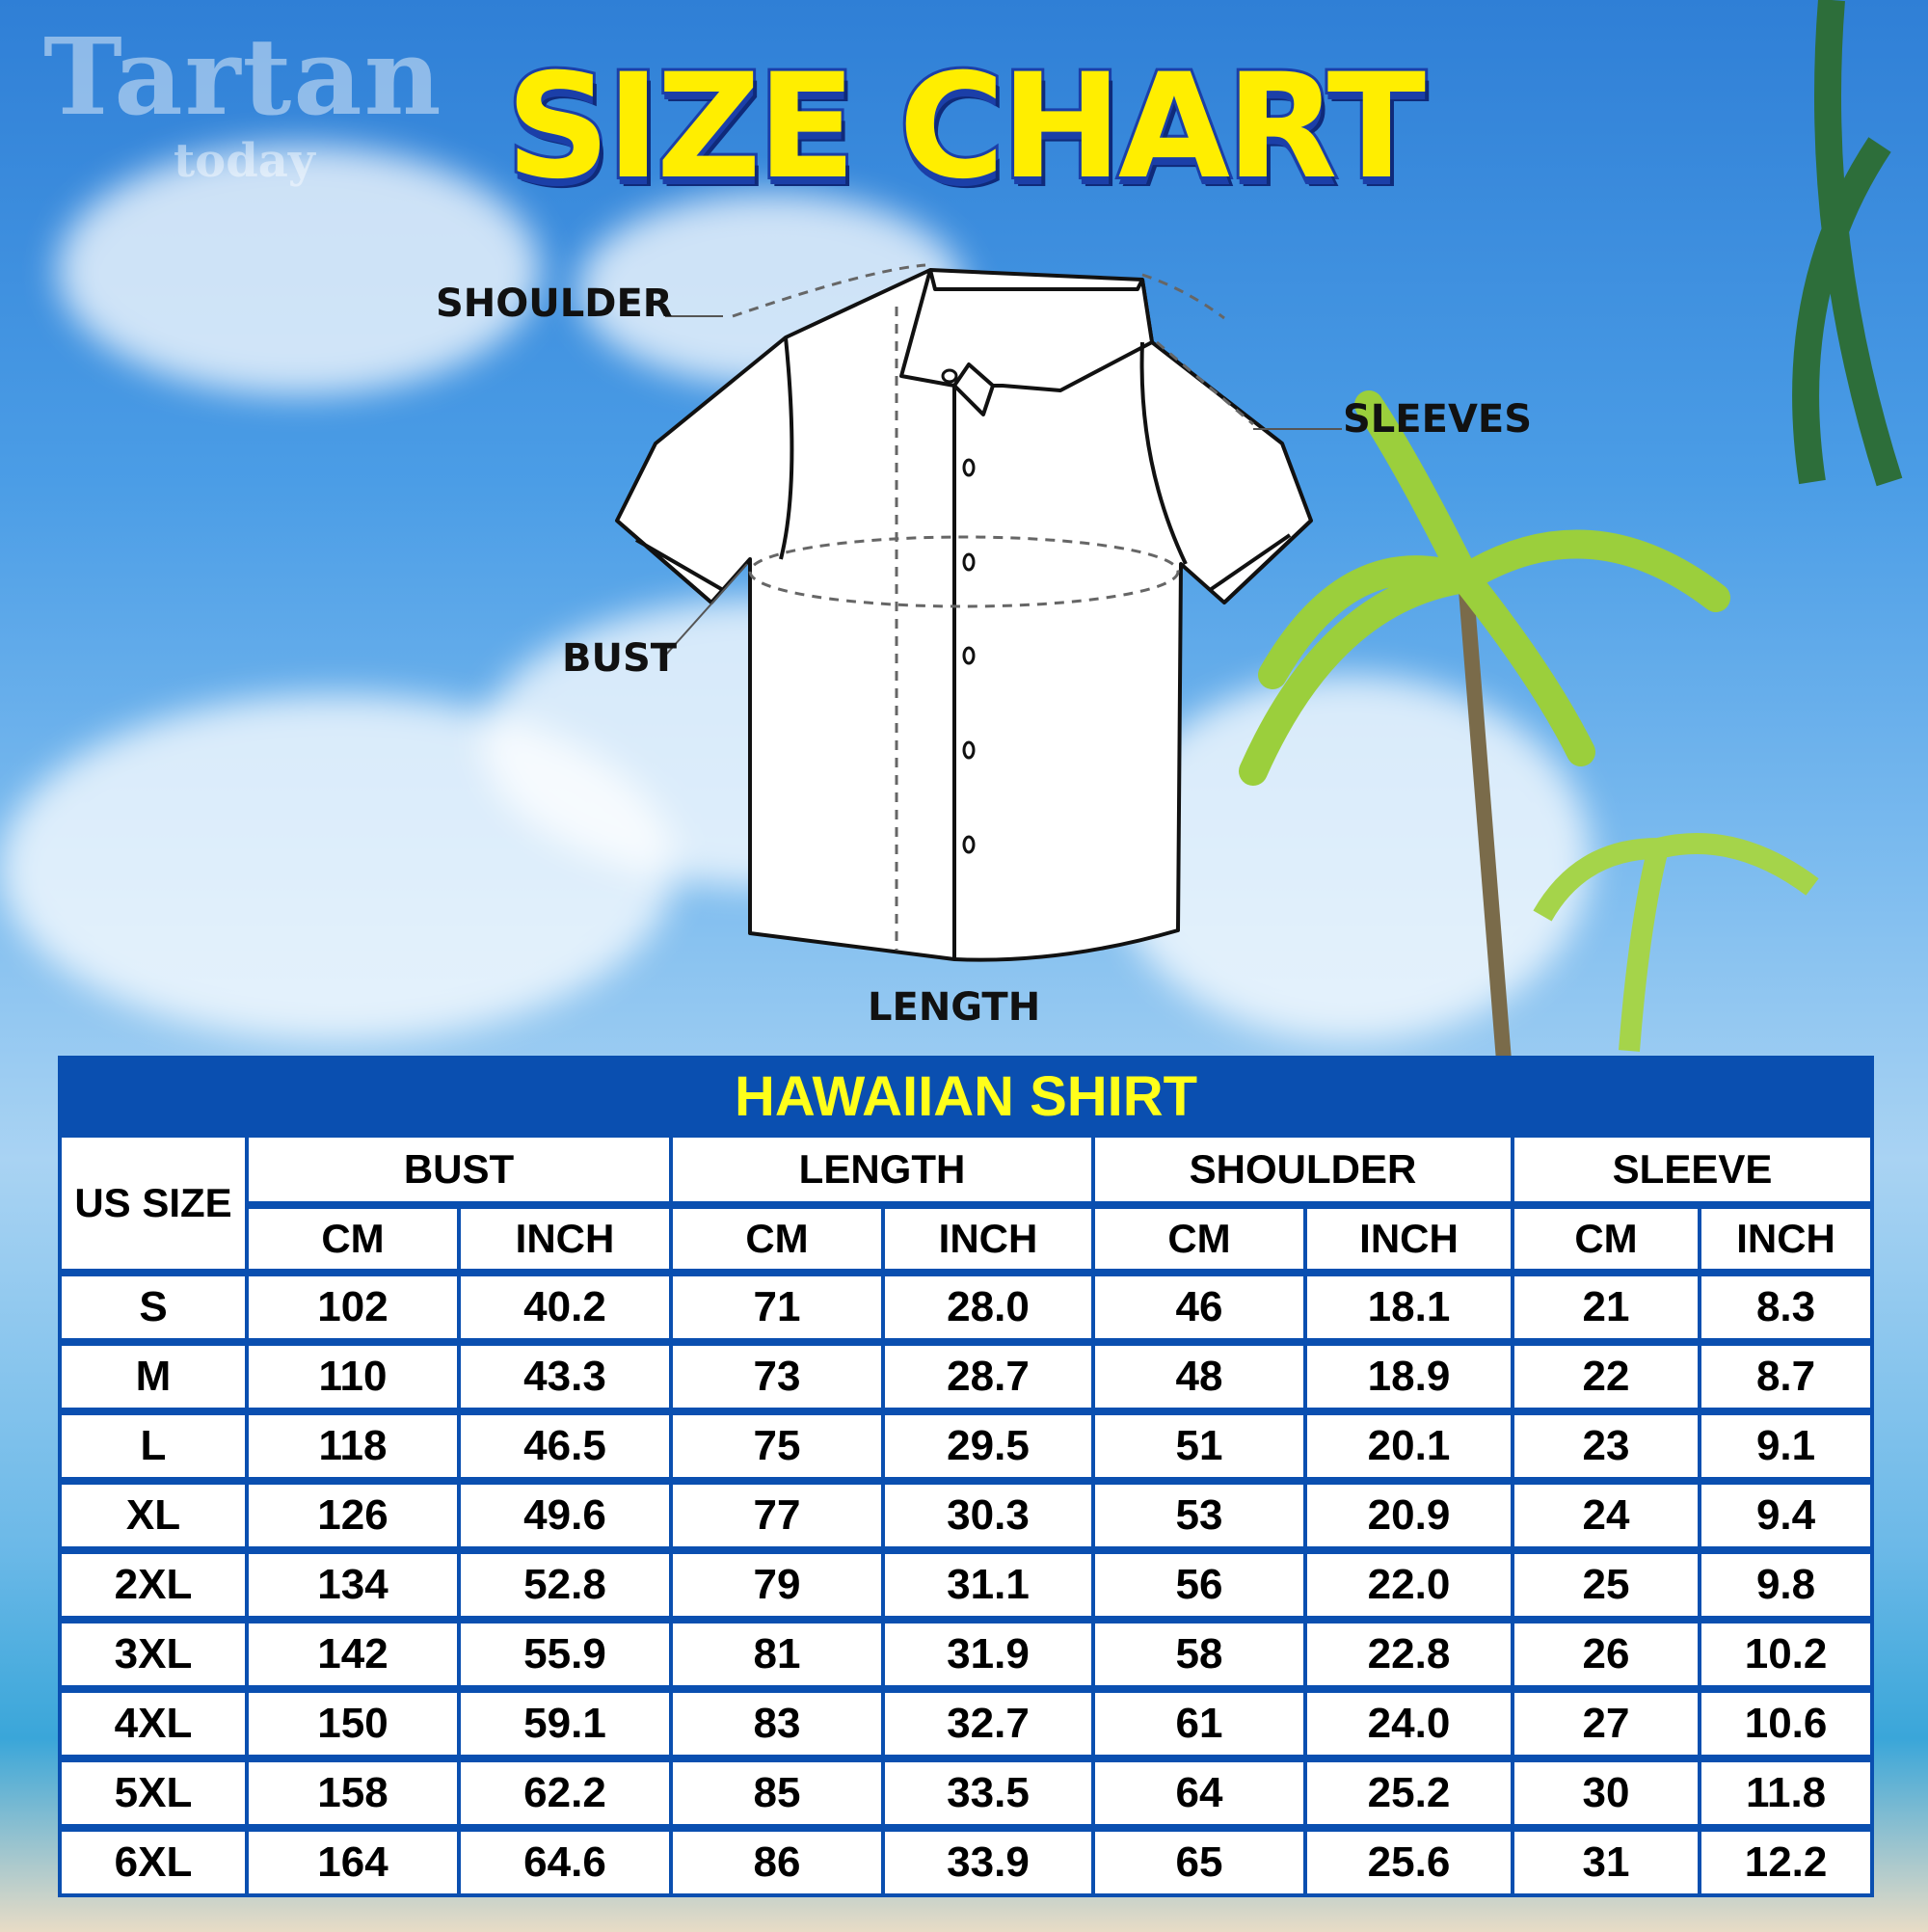 The width and height of the screenshot is (1928, 1932). I want to click on measurement-cell: 43.3, so click(565, 1376).